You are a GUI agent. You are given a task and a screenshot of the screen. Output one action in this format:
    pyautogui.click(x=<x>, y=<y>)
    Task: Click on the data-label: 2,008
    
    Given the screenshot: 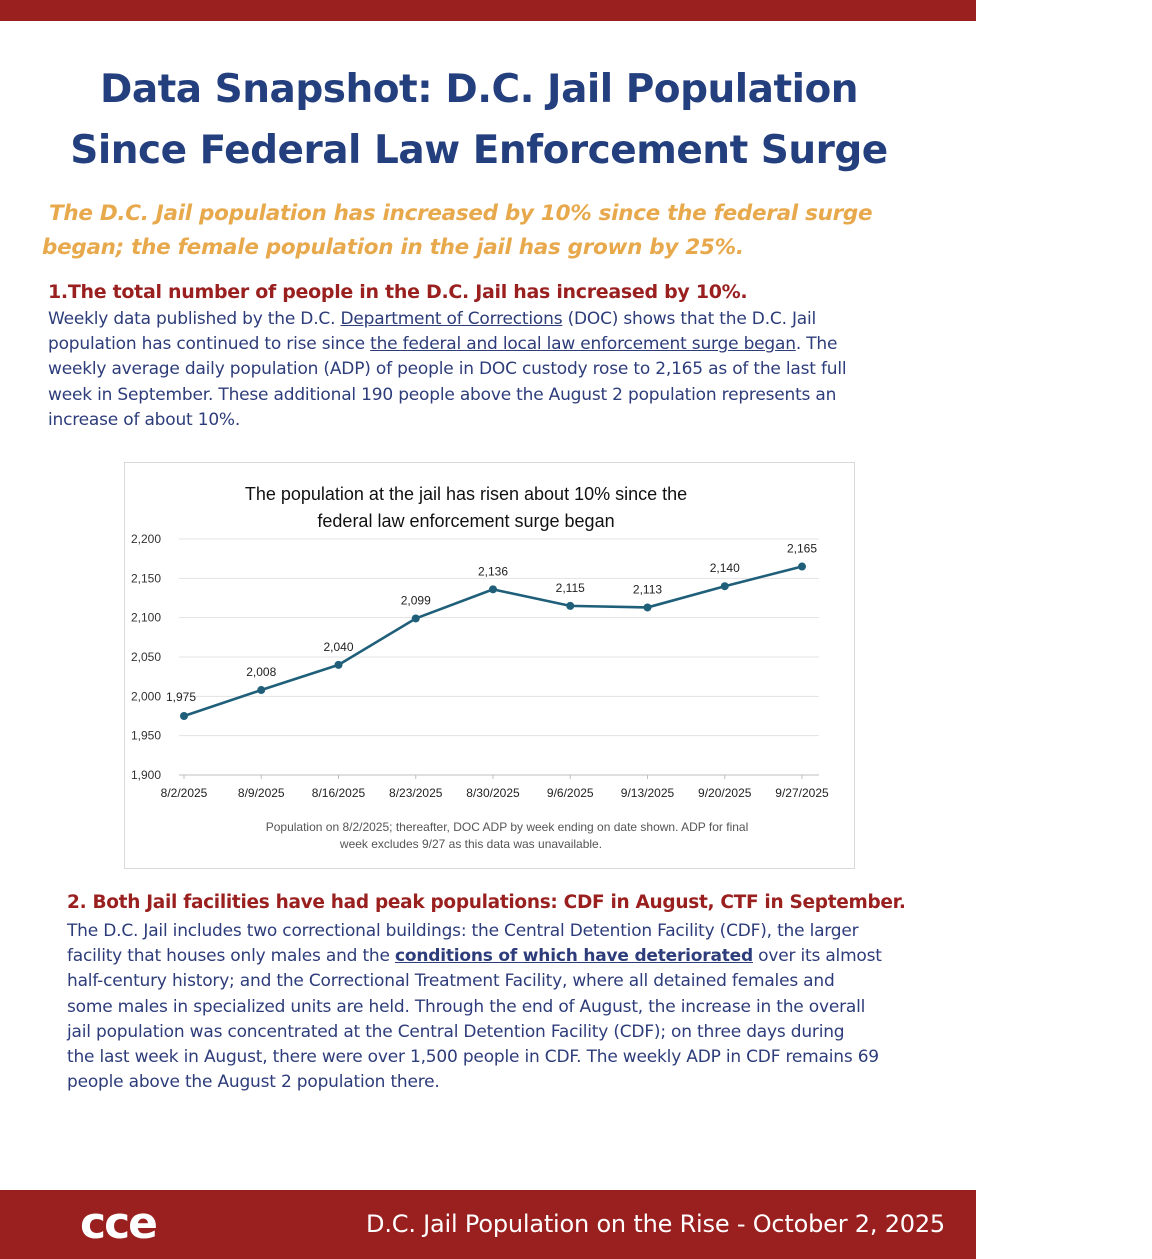 What is the action you would take?
    pyautogui.click(x=261, y=672)
    